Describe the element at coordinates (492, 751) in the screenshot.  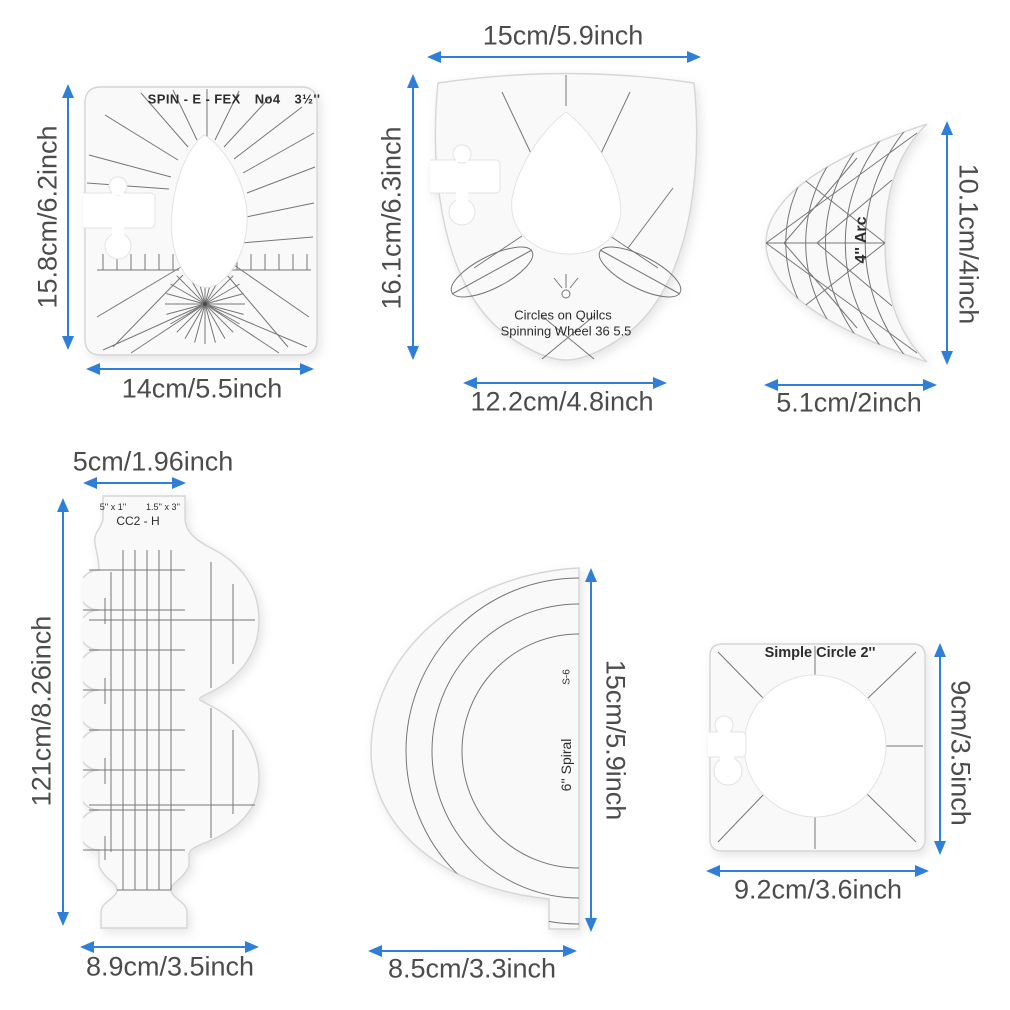
I see `spiral-arc-lines` at that location.